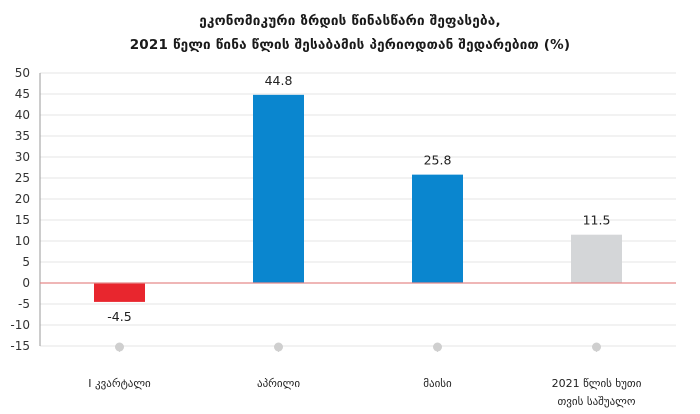 This screenshot has width=700, height=414. Describe the element at coordinates (26, 283) in the screenshot. I see `y-tick-label: 0` at that location.